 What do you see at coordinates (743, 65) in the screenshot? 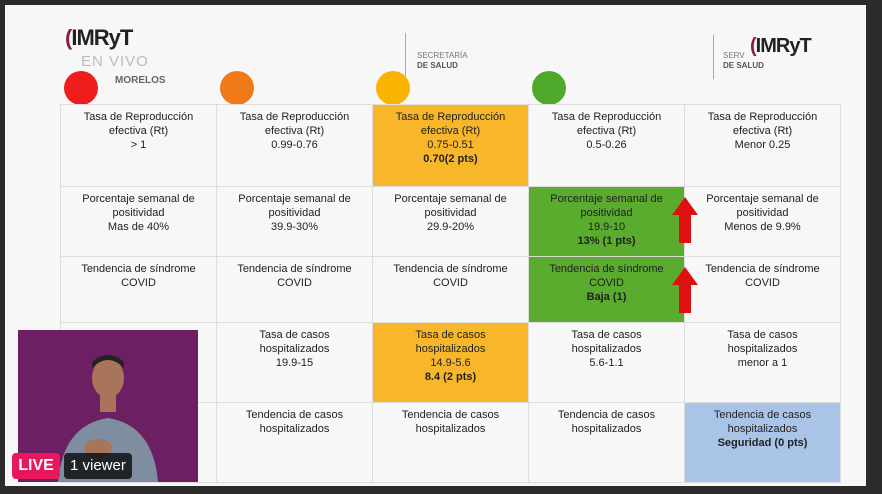
I see `servicios-2: DE SALUD` at bounding box center [743, 65].